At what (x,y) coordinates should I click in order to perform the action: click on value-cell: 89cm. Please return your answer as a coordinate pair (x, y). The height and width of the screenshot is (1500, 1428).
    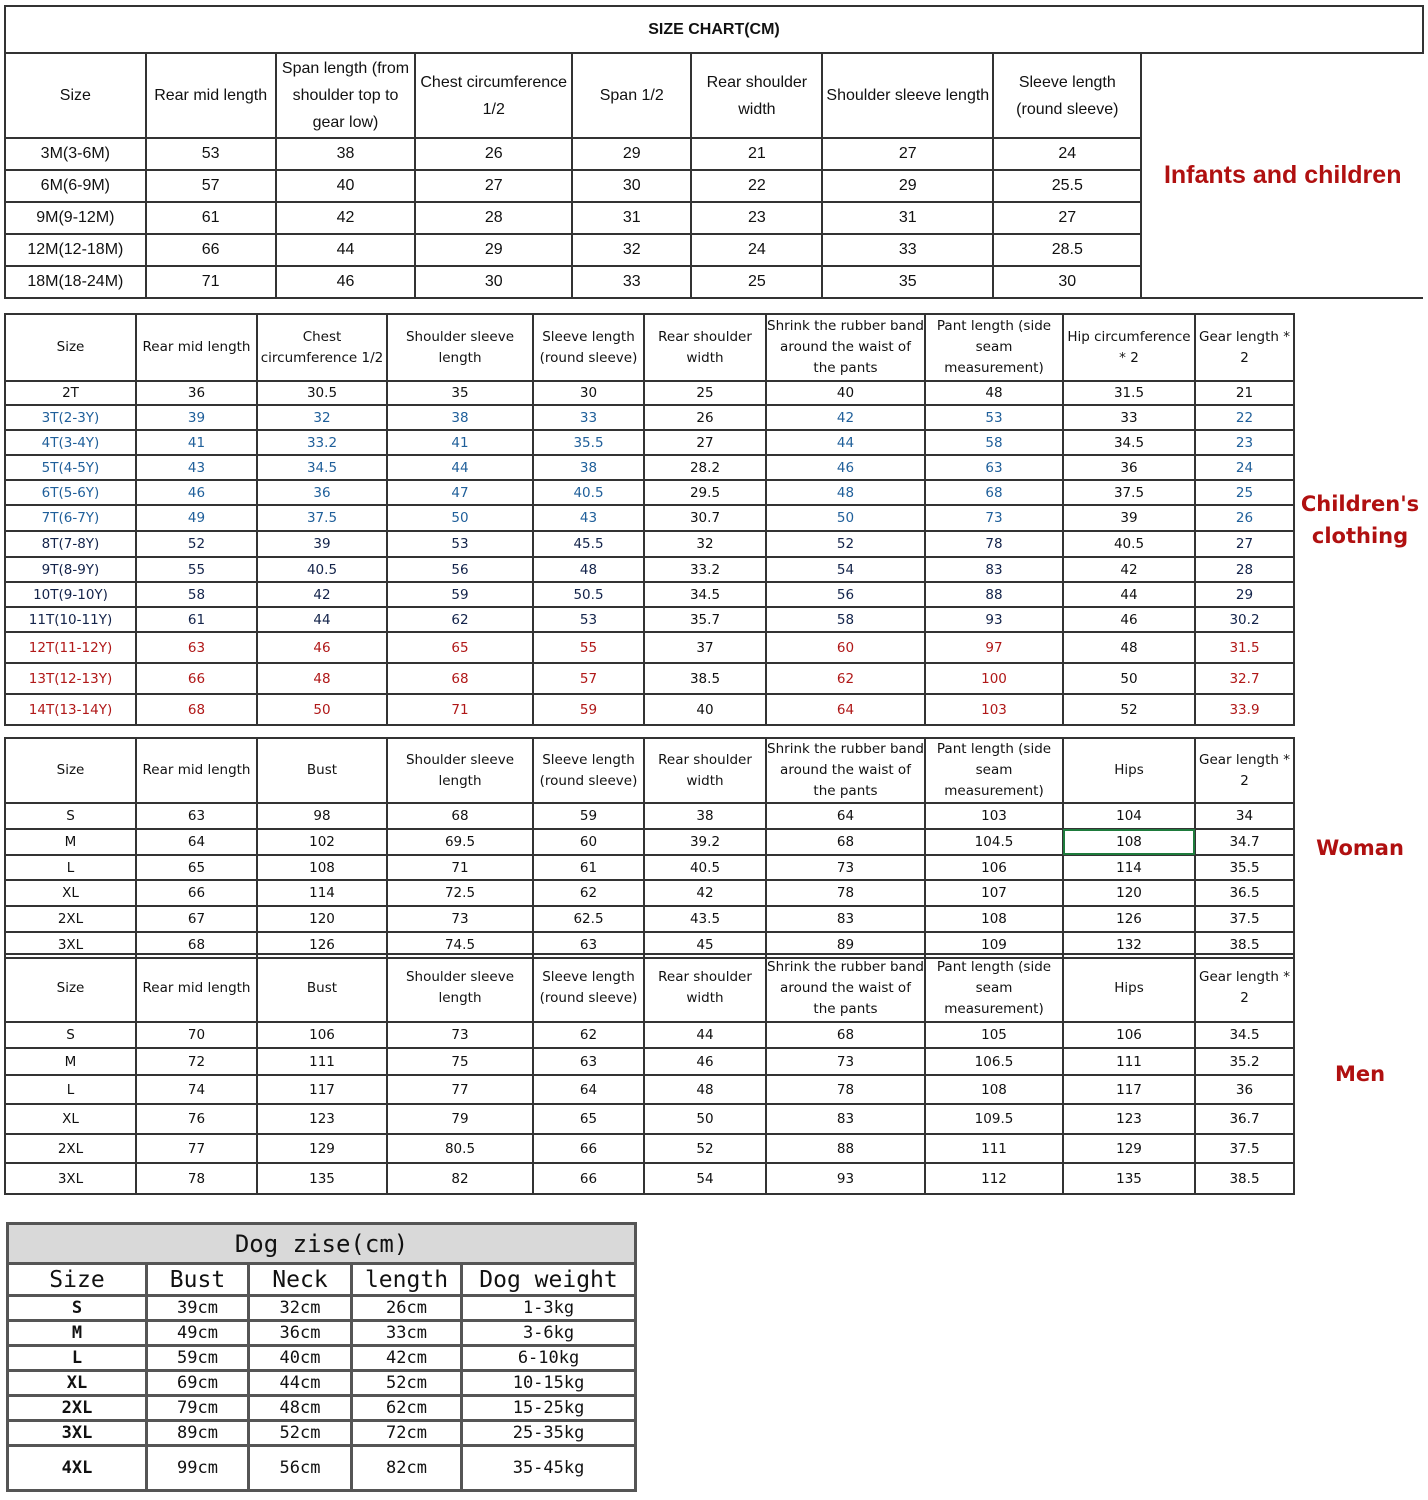
    Looking at the image, I should click on (197, 1433).